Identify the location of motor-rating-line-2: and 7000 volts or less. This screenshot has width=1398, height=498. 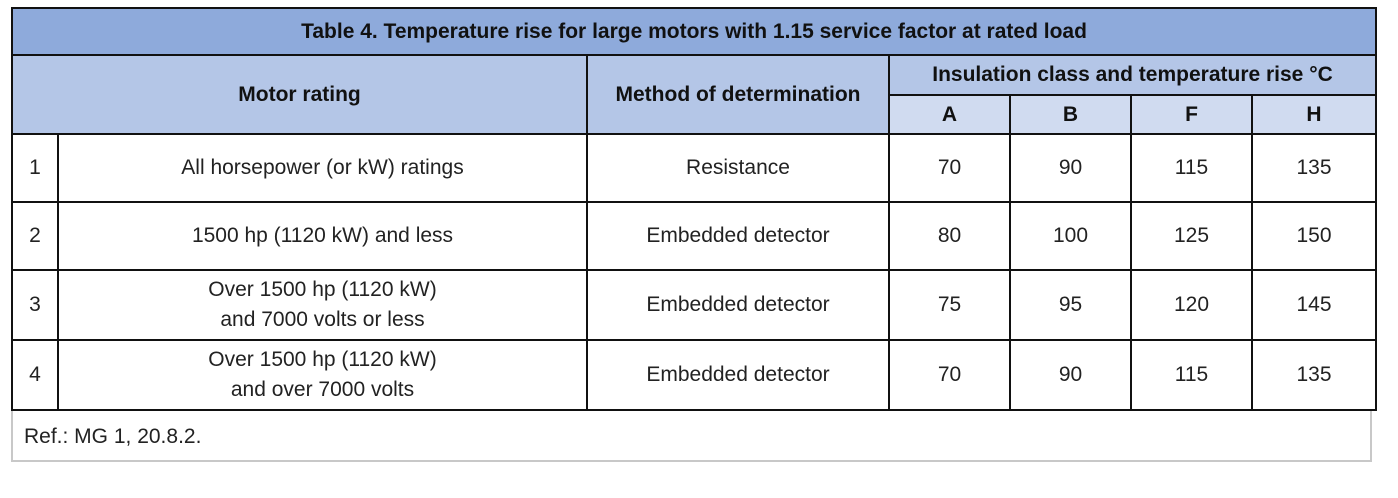
(322, 319).